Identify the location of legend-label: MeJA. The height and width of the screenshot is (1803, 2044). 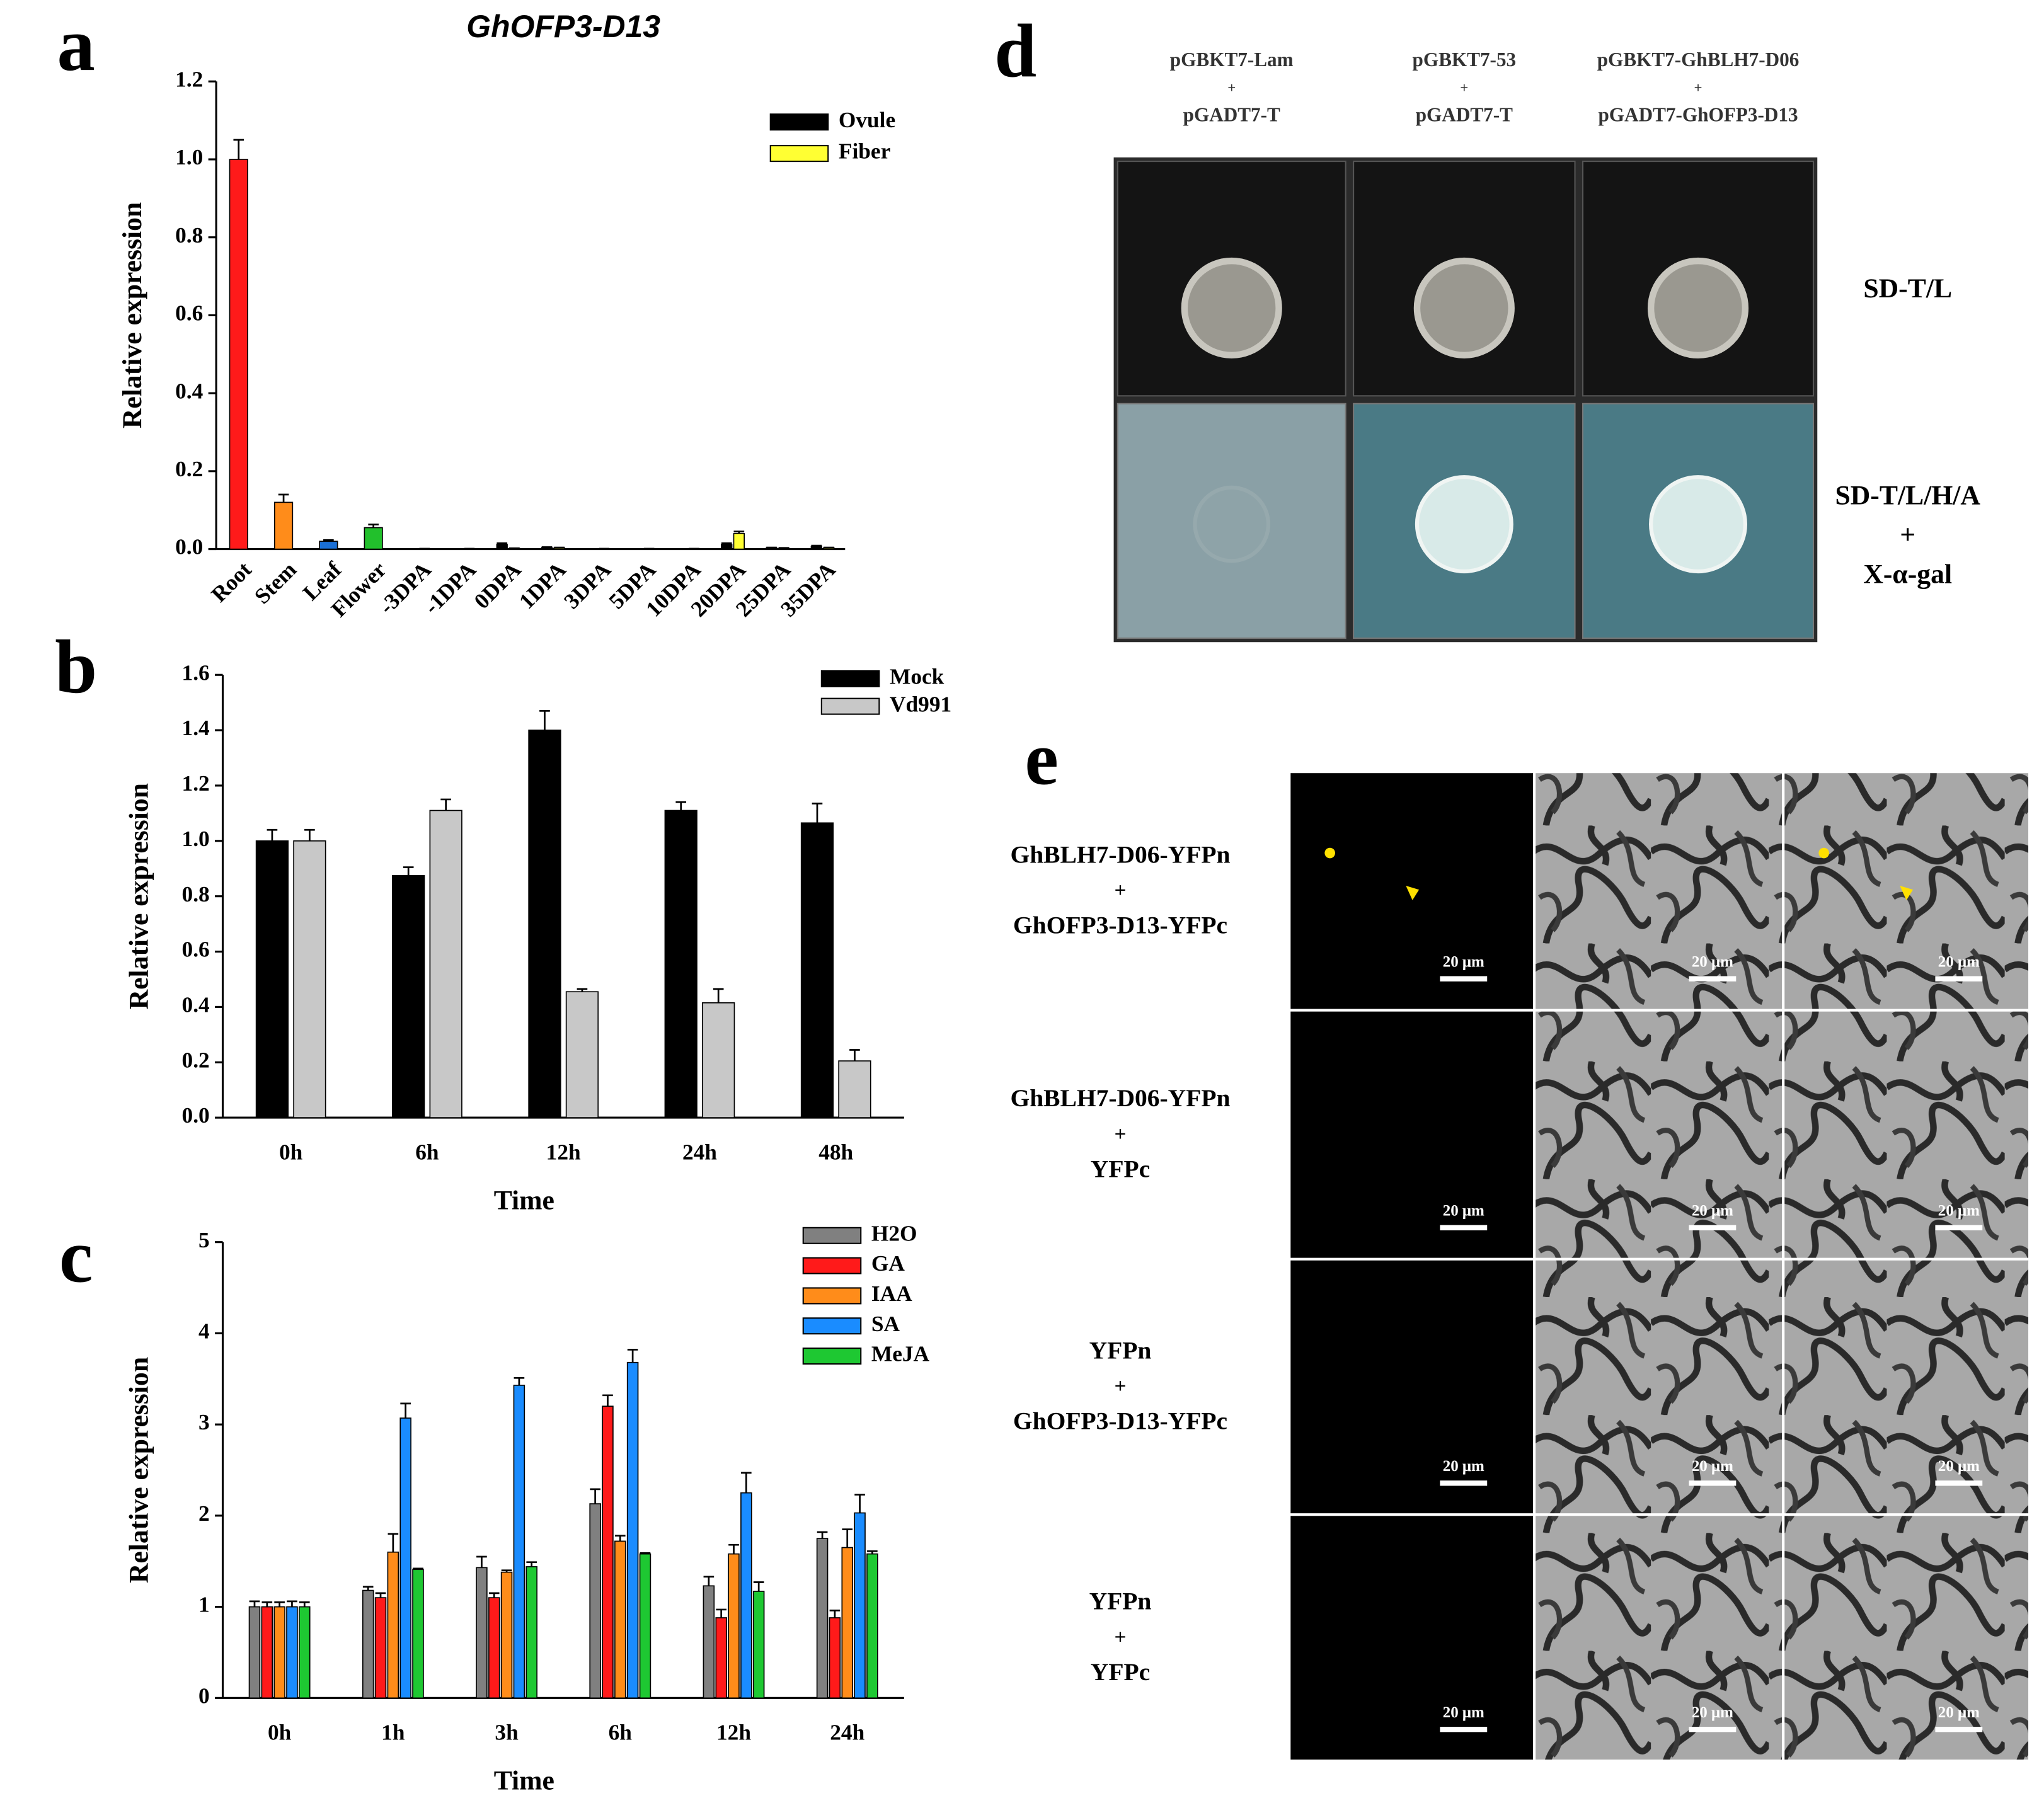
(901, 1353).